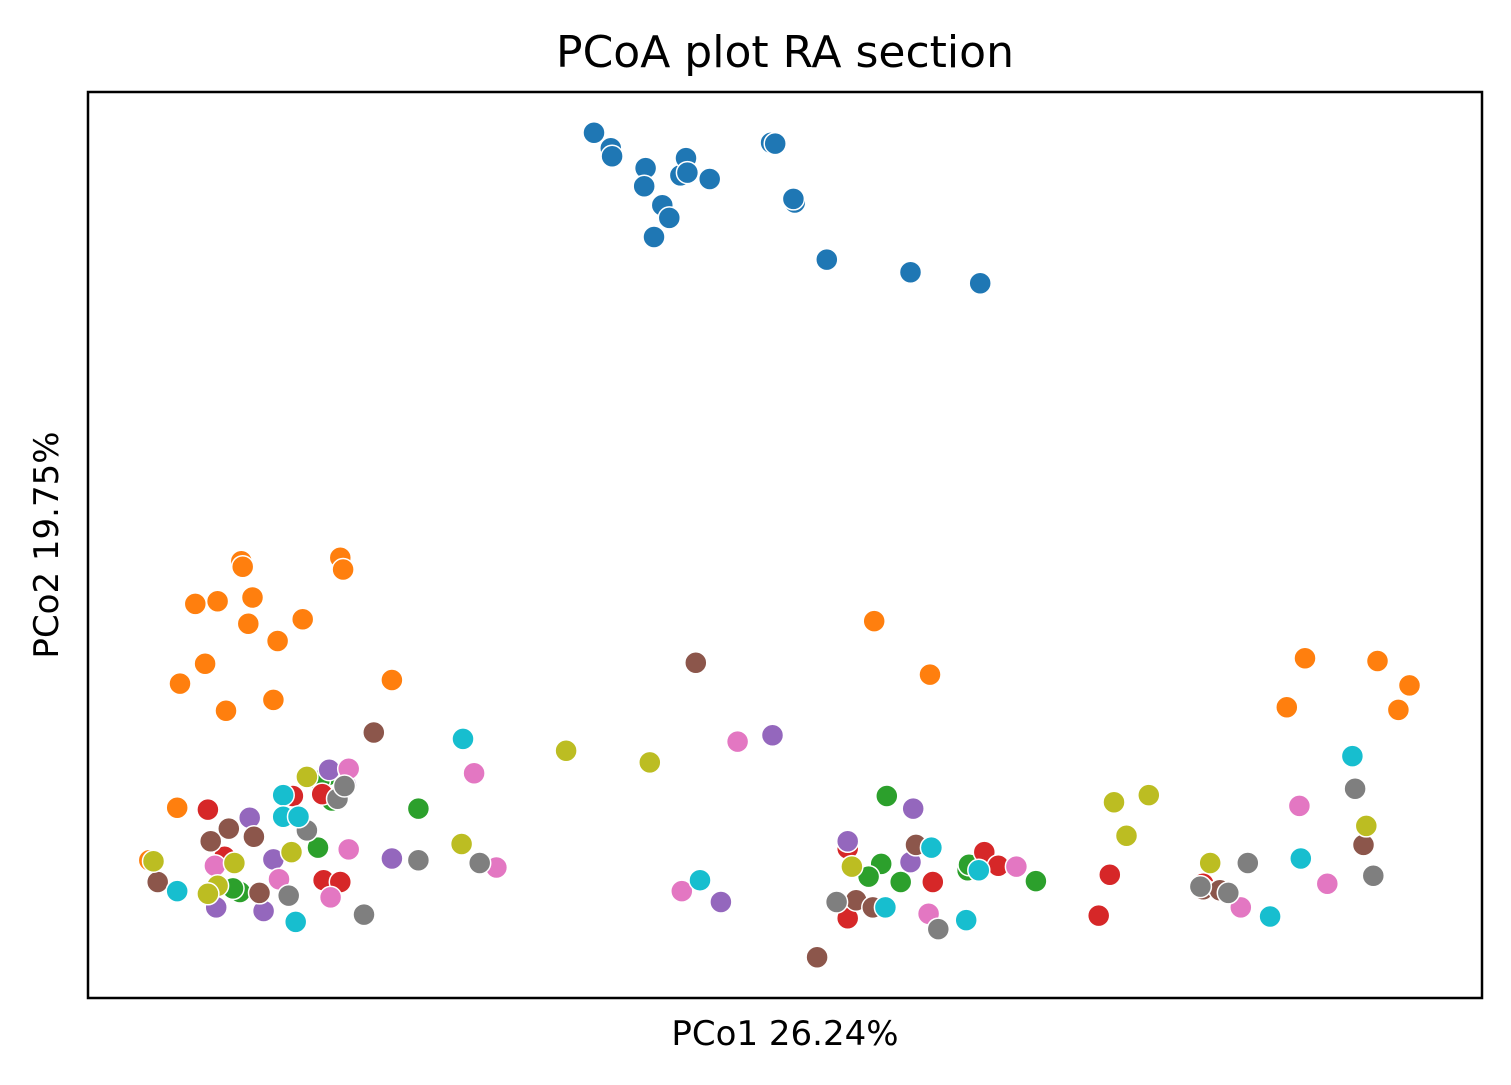 The image size is (1511, 1085). Describe the element at coordinates (785, 52) in the screenshot. I see `chart-title: PCoA plot RA section` at that location.